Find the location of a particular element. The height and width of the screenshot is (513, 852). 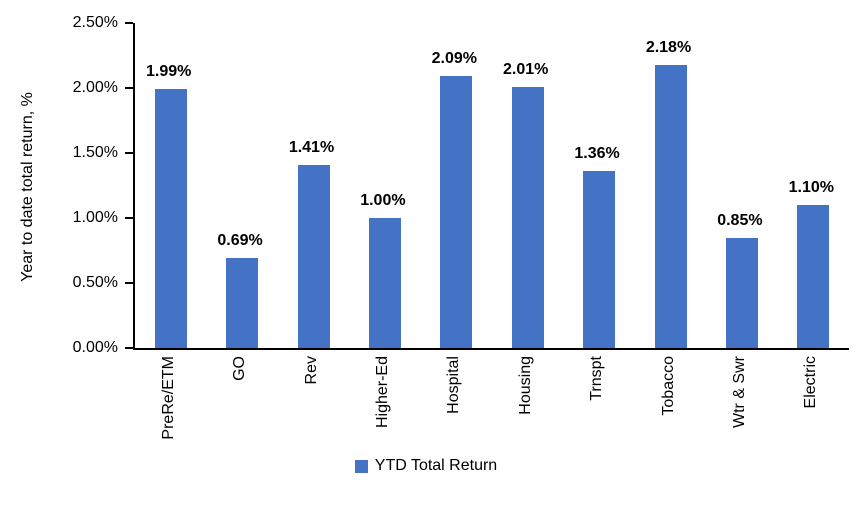

x-category-label: Higher-Ed is located at coordinates (382, 392).